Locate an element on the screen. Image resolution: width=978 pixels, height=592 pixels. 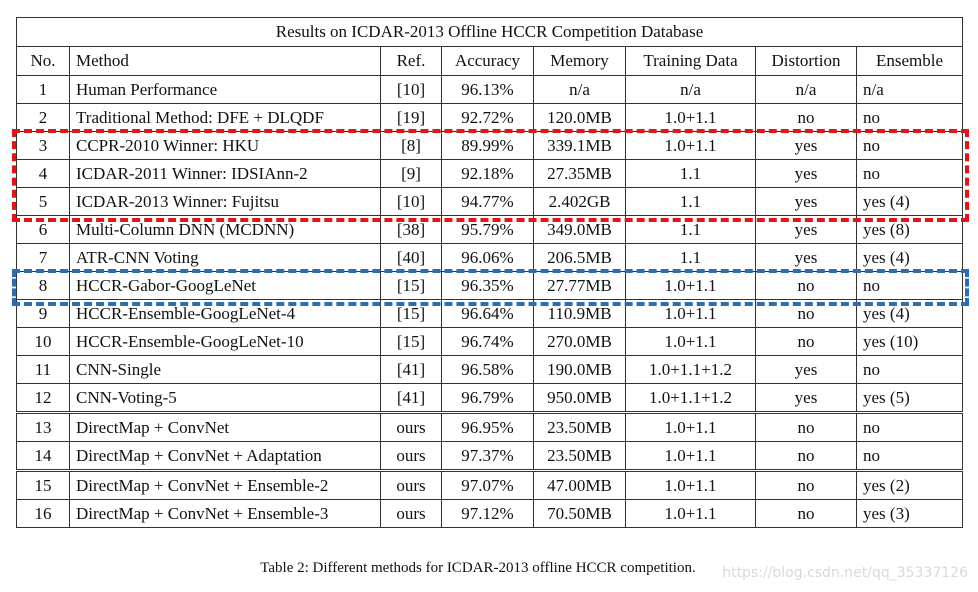
cell-no: 7 is located at coordinates (43, 257).